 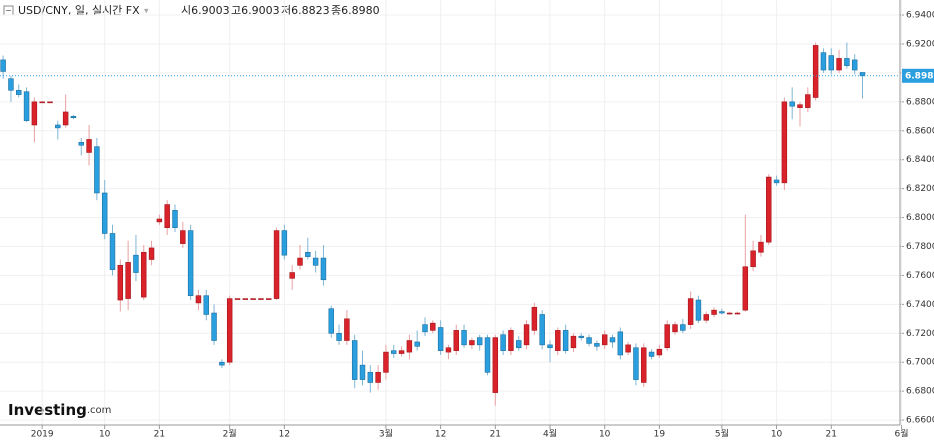 I want to click on y-tick-label: 6.7800, so click(x=920, y=247).